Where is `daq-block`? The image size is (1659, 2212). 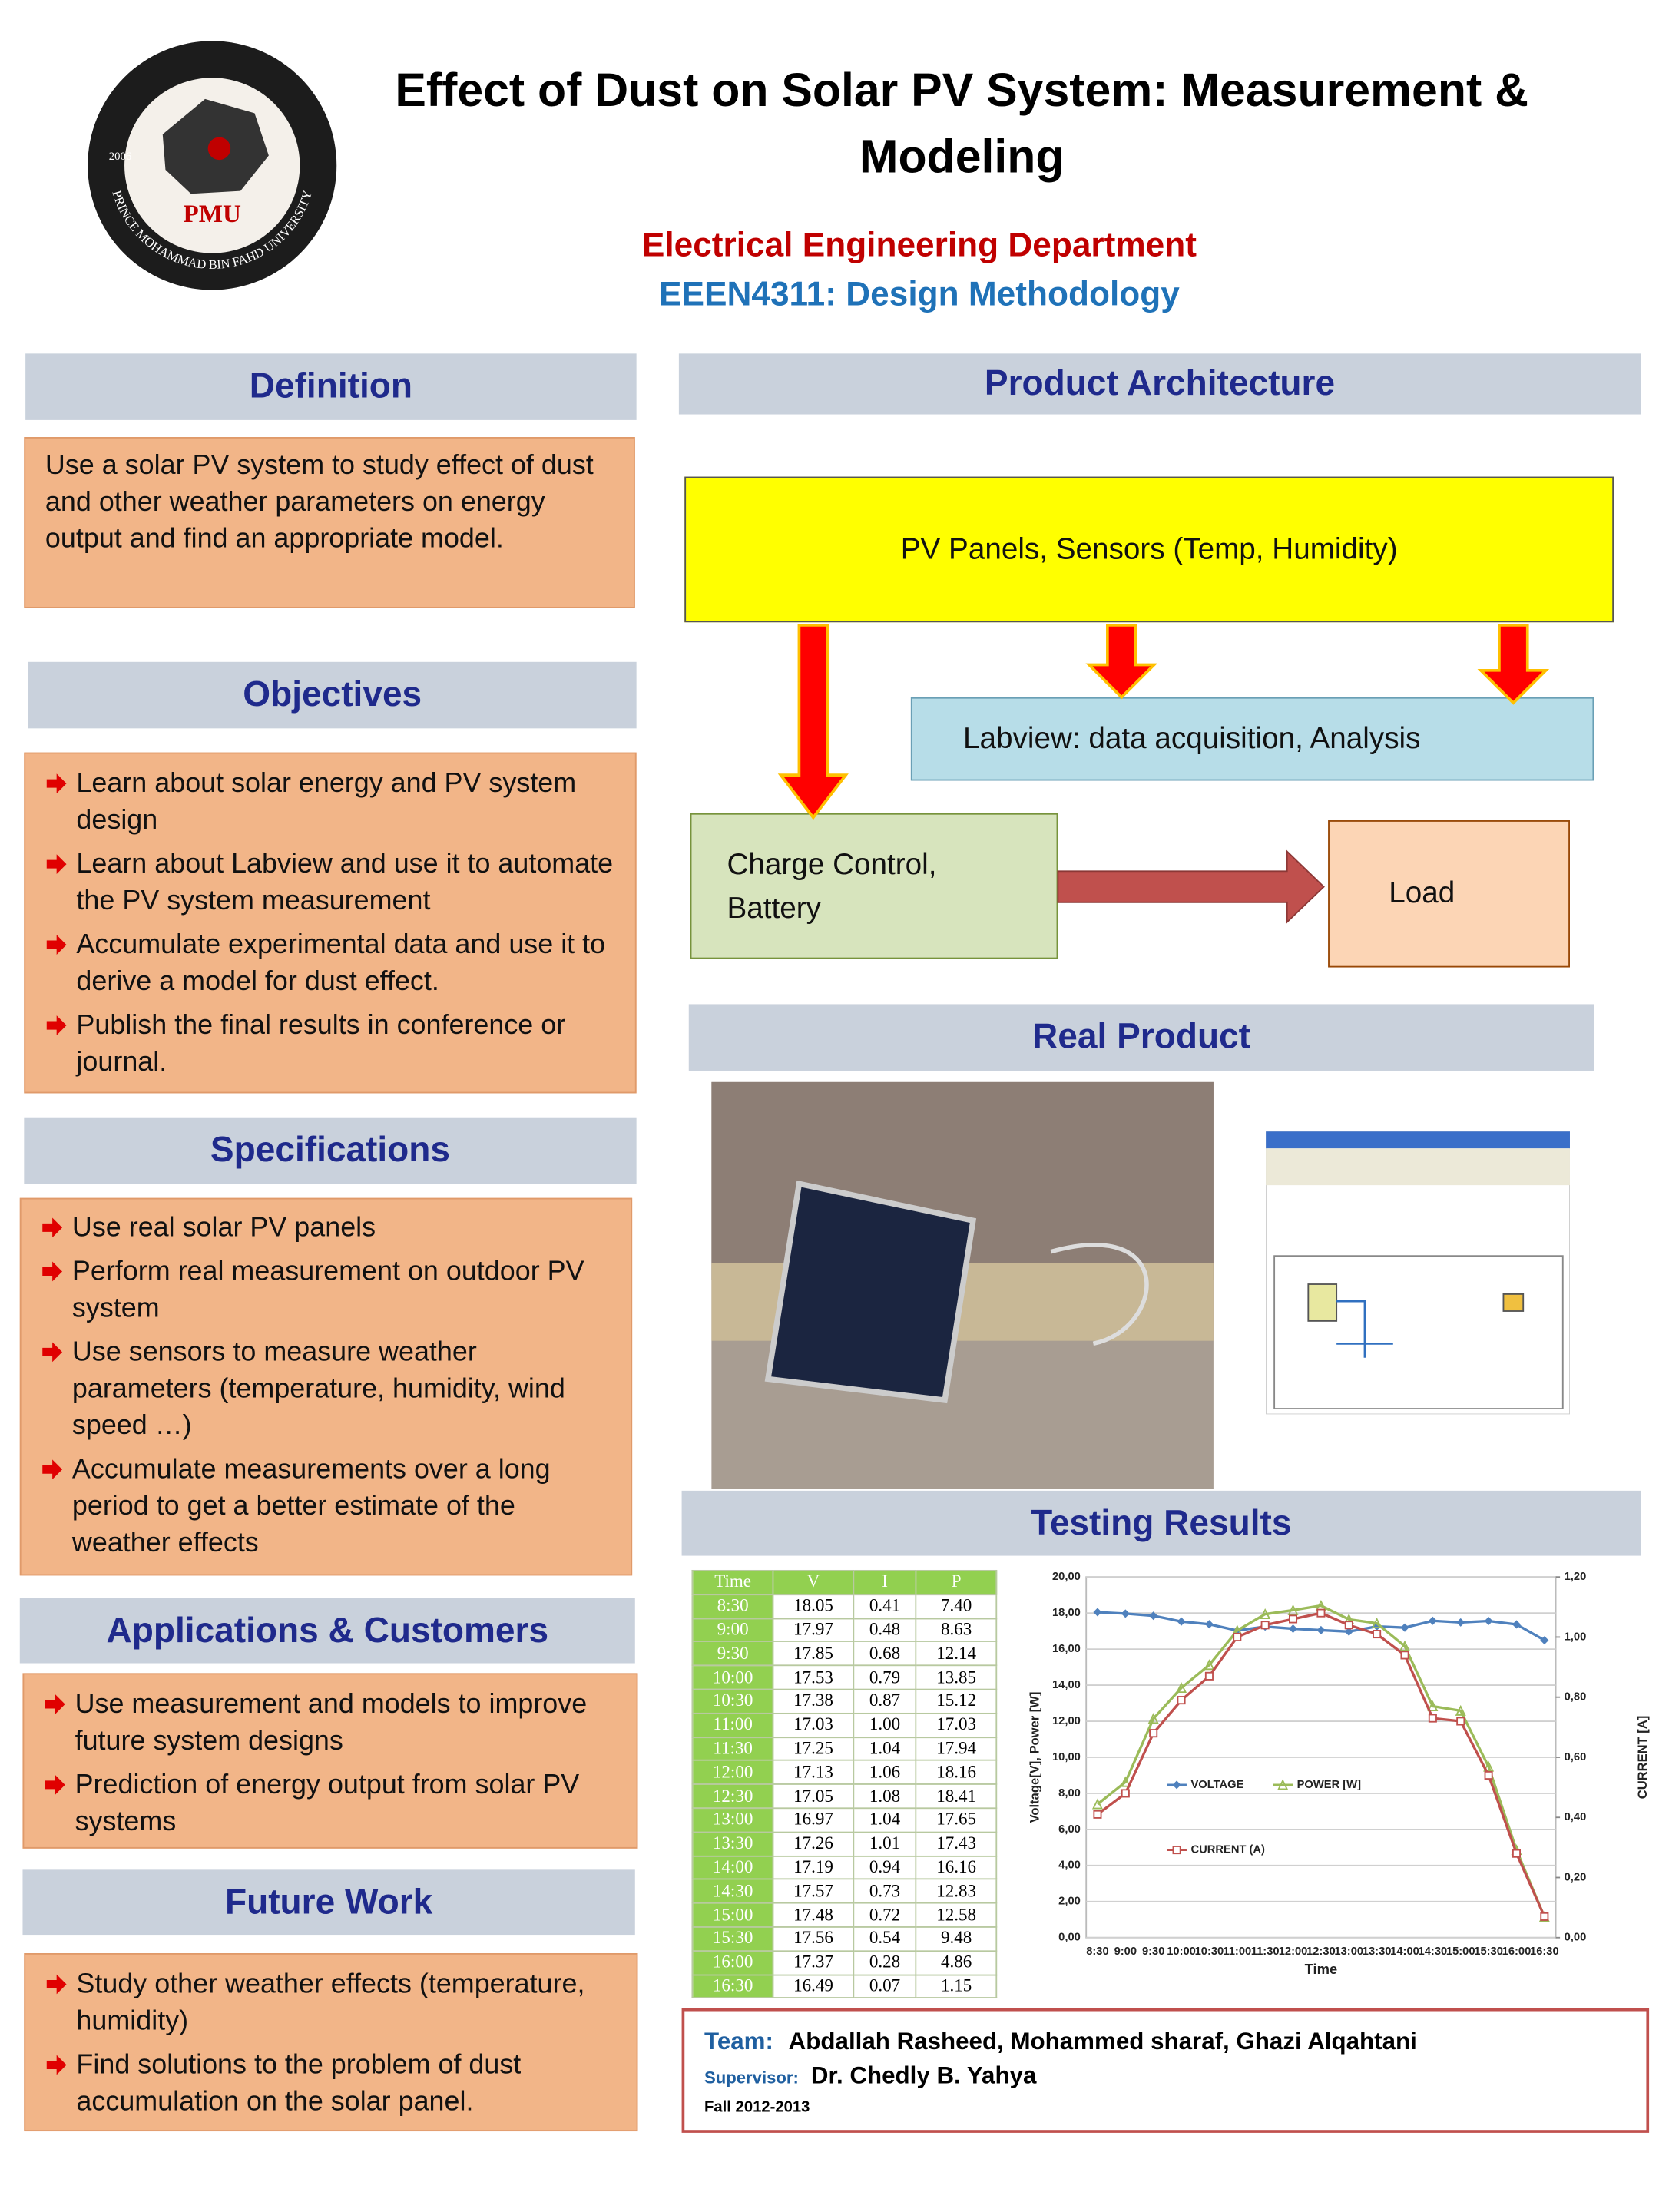
daq-block is located at coordinates (1322, 1303).